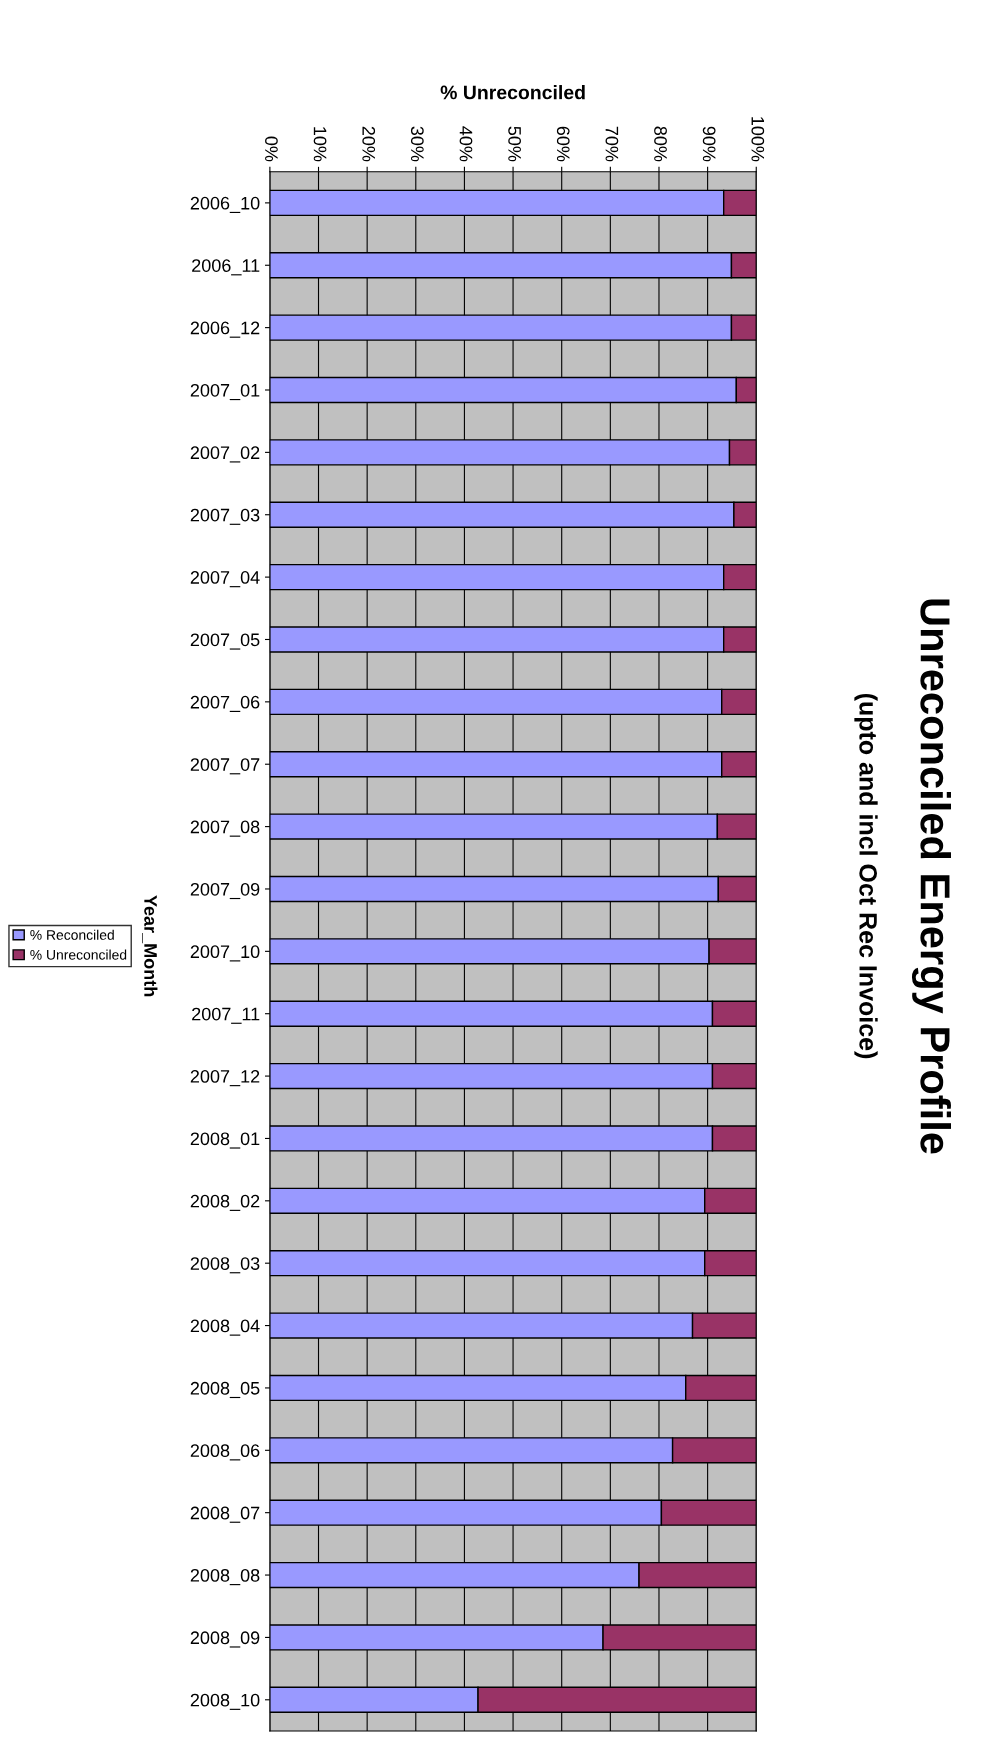  I want to click on y-tick-label: 2008_05, so click(225, 1390).